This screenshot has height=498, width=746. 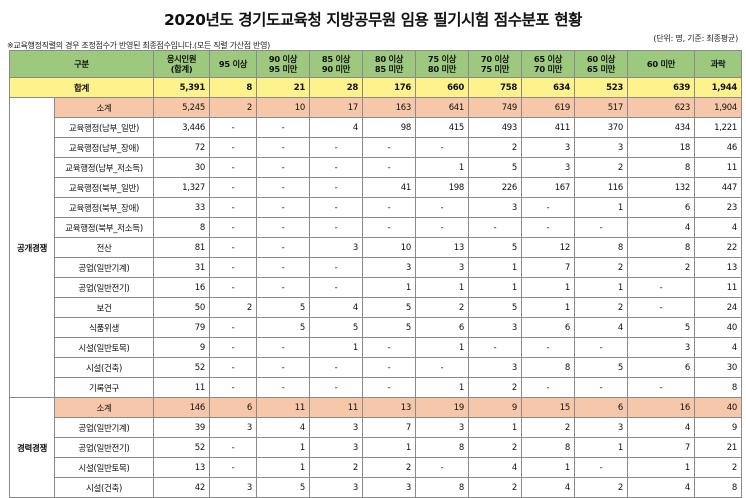 I want to click on table-cell: 198, so click(x=442, y=187).